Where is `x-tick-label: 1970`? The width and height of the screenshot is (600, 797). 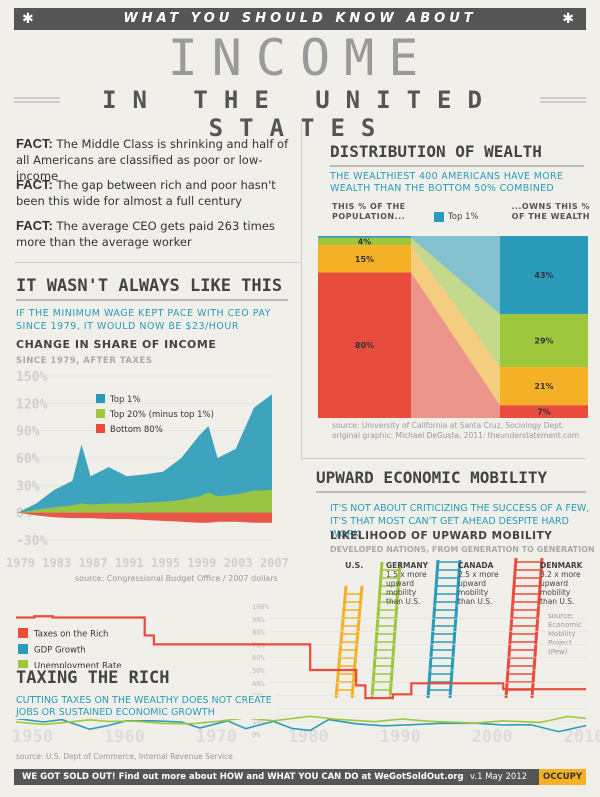 x-tick-label: 1970 is located at coordinates (216, 737).